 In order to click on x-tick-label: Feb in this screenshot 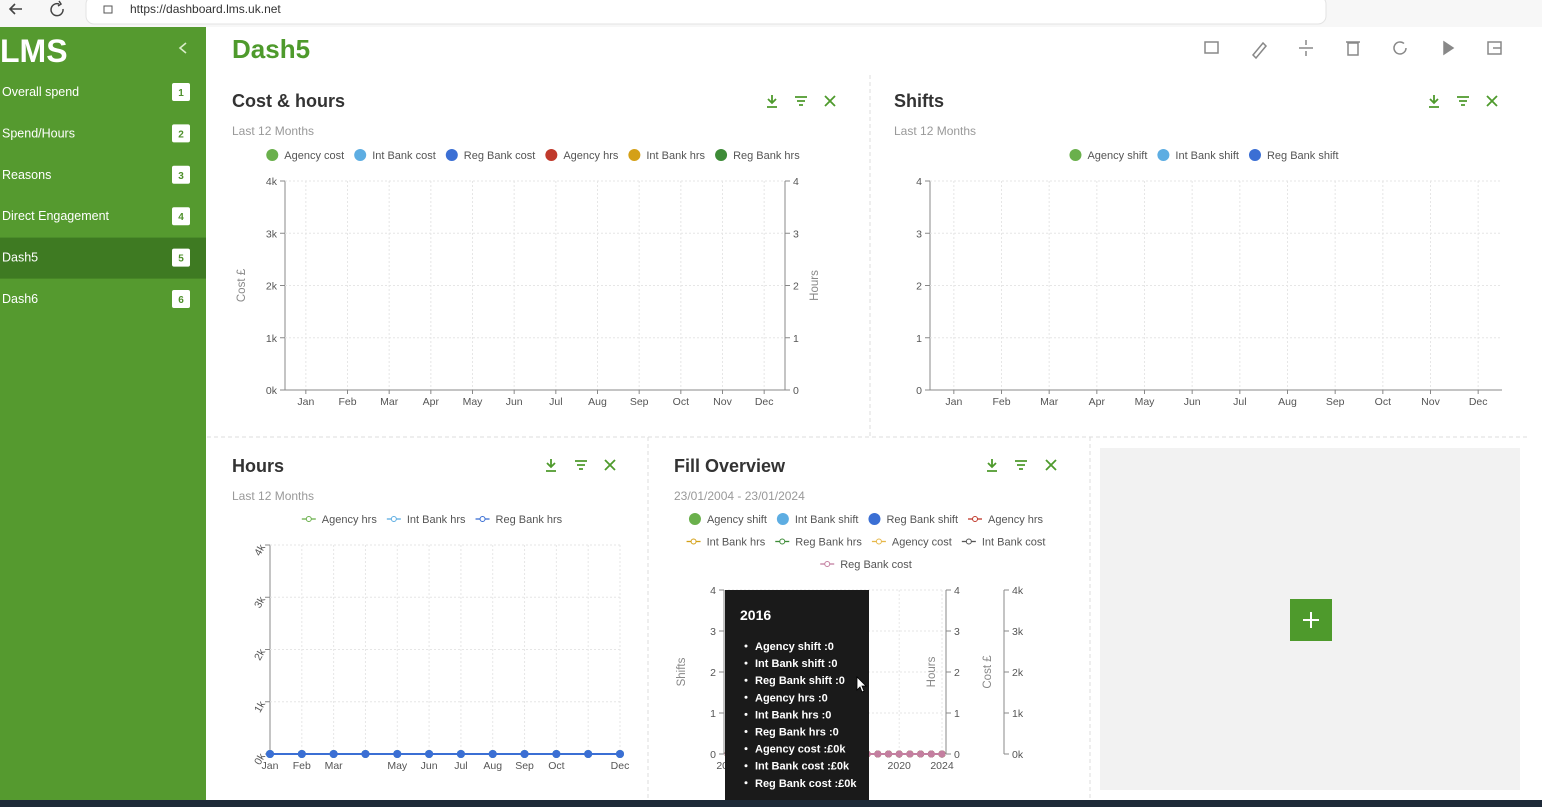, I will do `click(302, 766)`.